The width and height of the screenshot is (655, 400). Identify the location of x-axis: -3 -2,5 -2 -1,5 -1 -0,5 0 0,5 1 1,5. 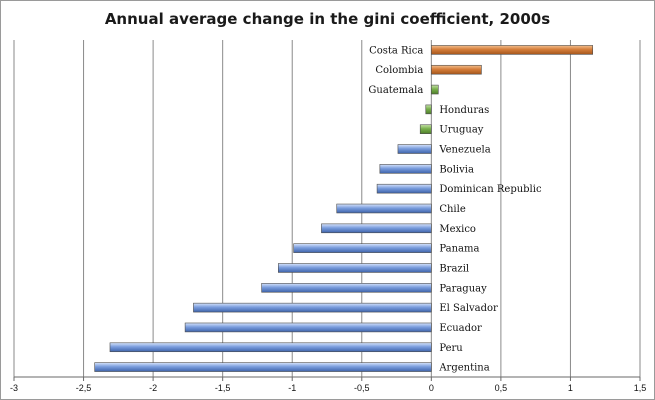
(328, 384).